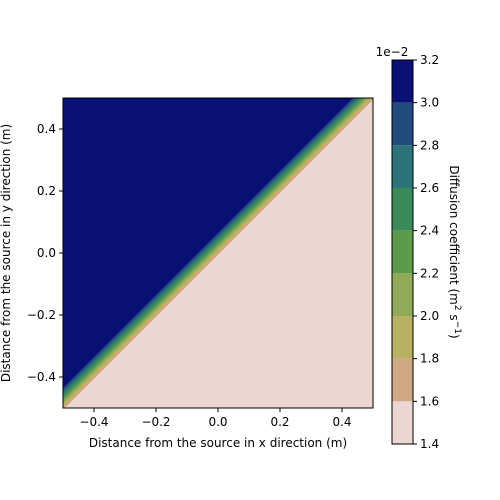 This screenshot has width=500, height=500. Describe the element at coordinates (429, 103) in the screenshot. I see `colorbar-tick-label-8: 3.0` at that location.